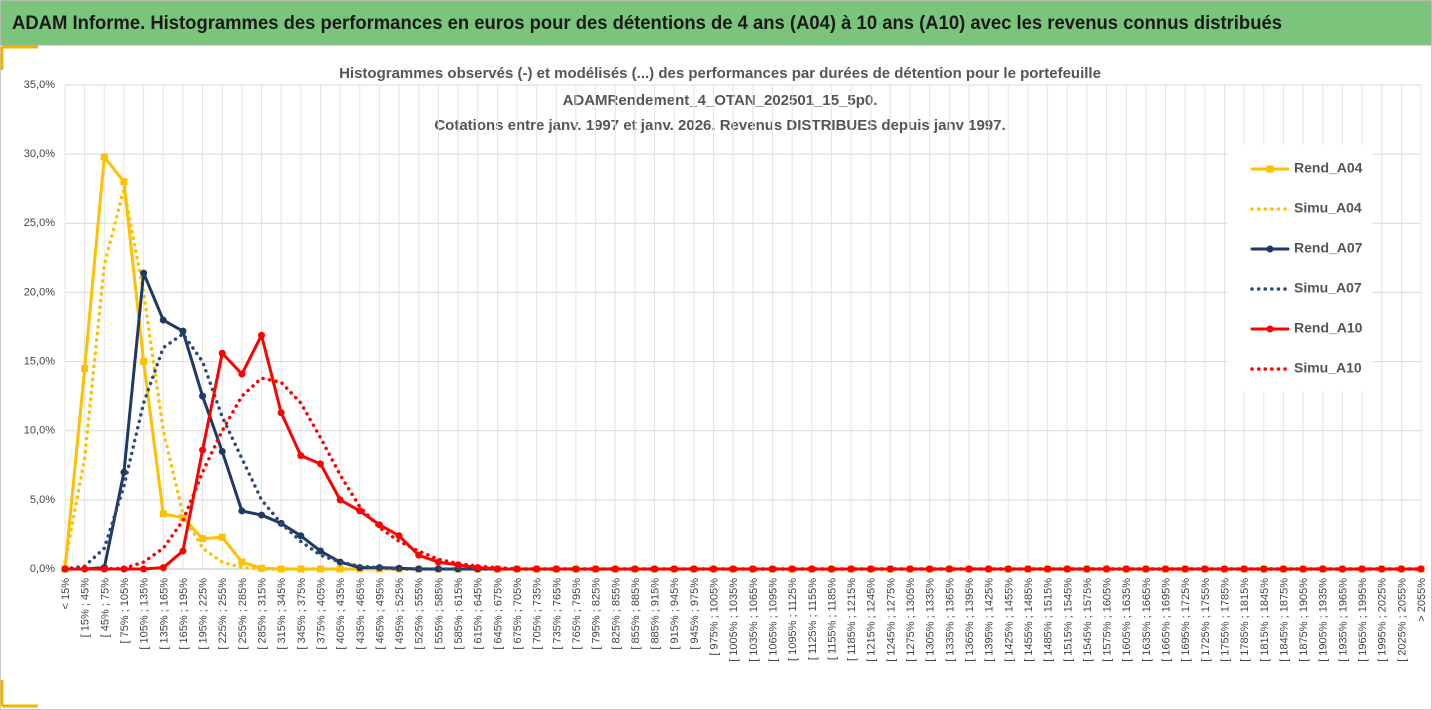 The image size is (1432, 710). What do you see at coordinates (1167, 620) in the screenshot?
I see `x-tick-label: [ 1665% ; 1695%` at bounding box center [1167, 620].